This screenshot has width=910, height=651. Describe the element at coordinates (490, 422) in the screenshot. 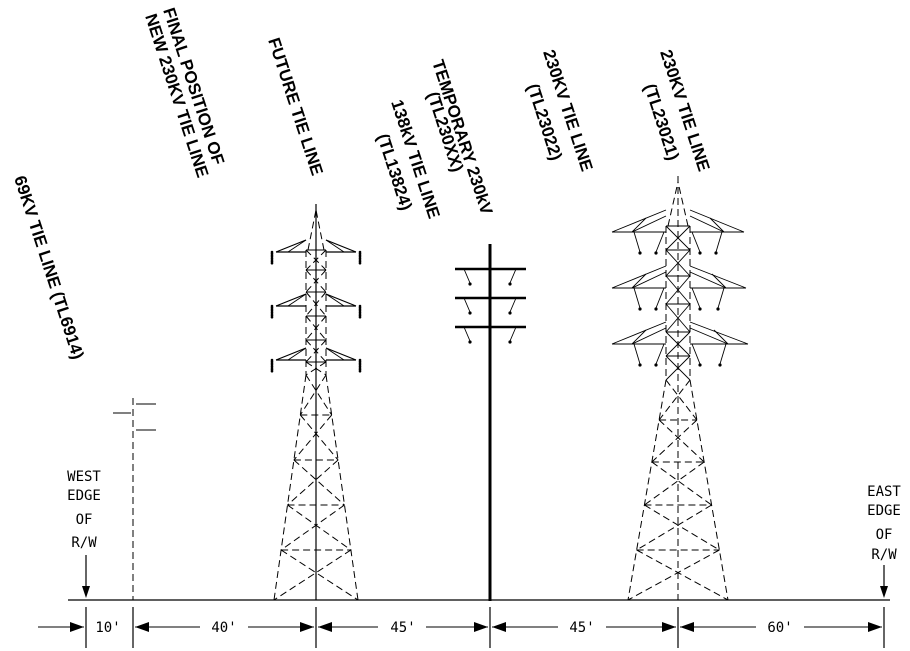

I see `structure-temporary-pole` at that location.